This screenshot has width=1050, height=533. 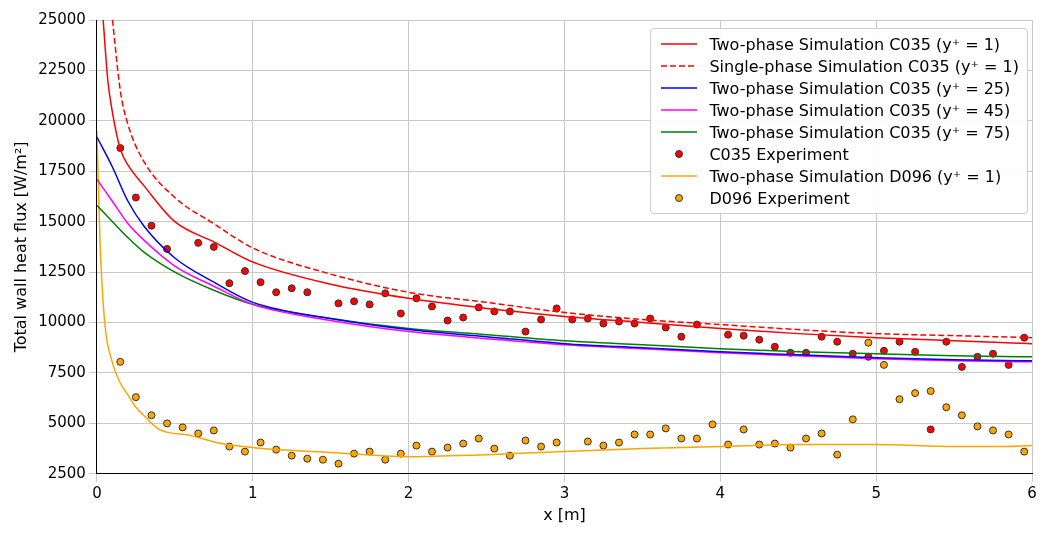 I want to click on y-tick-label: 20000, so click(x=62, y=119).